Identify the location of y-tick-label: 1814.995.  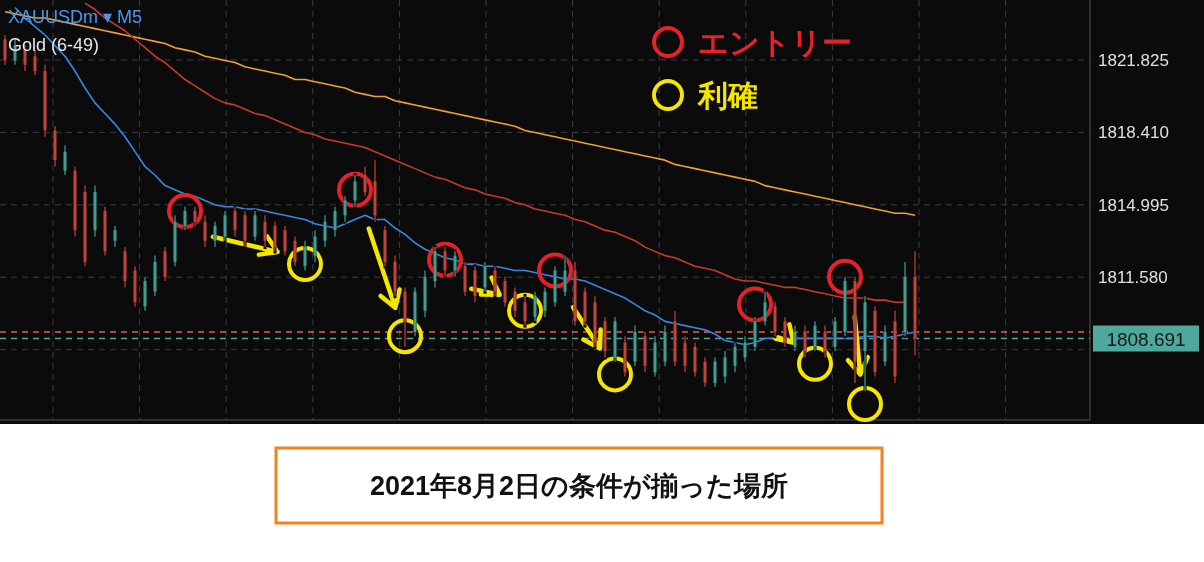
(1133, 205).